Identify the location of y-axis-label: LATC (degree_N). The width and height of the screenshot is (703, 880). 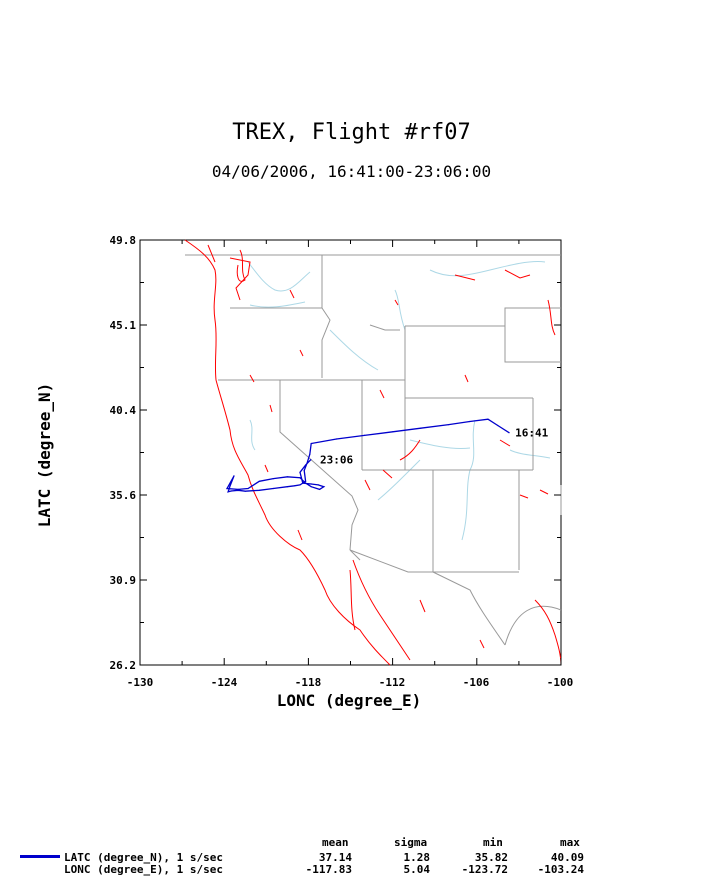
(44, 455).